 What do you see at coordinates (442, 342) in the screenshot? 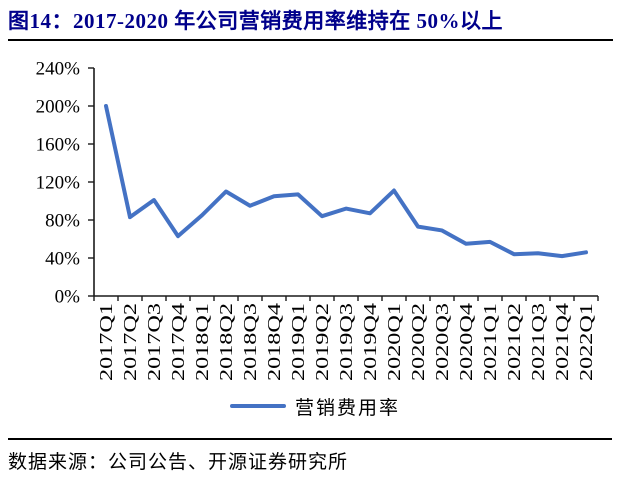
I see `x-axis-tick-label: 2020Q3` at bounding box center [442, 342].